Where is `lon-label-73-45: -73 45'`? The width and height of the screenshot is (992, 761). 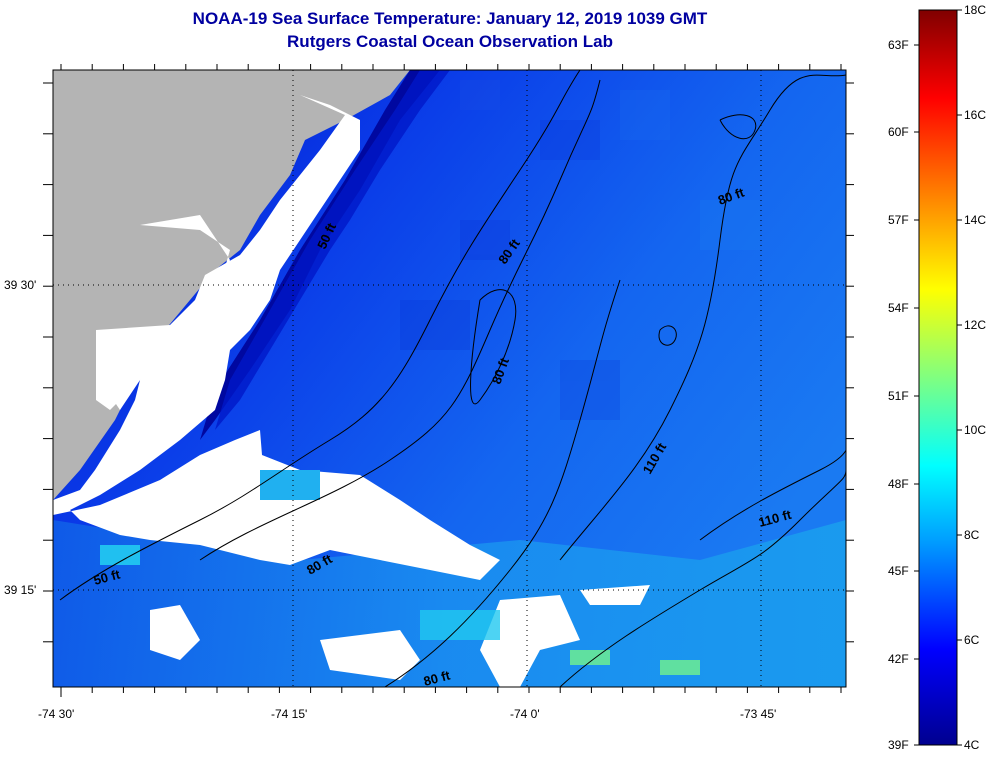
lon-label-73-45: -73 45' is located at coordinates (758, 714).